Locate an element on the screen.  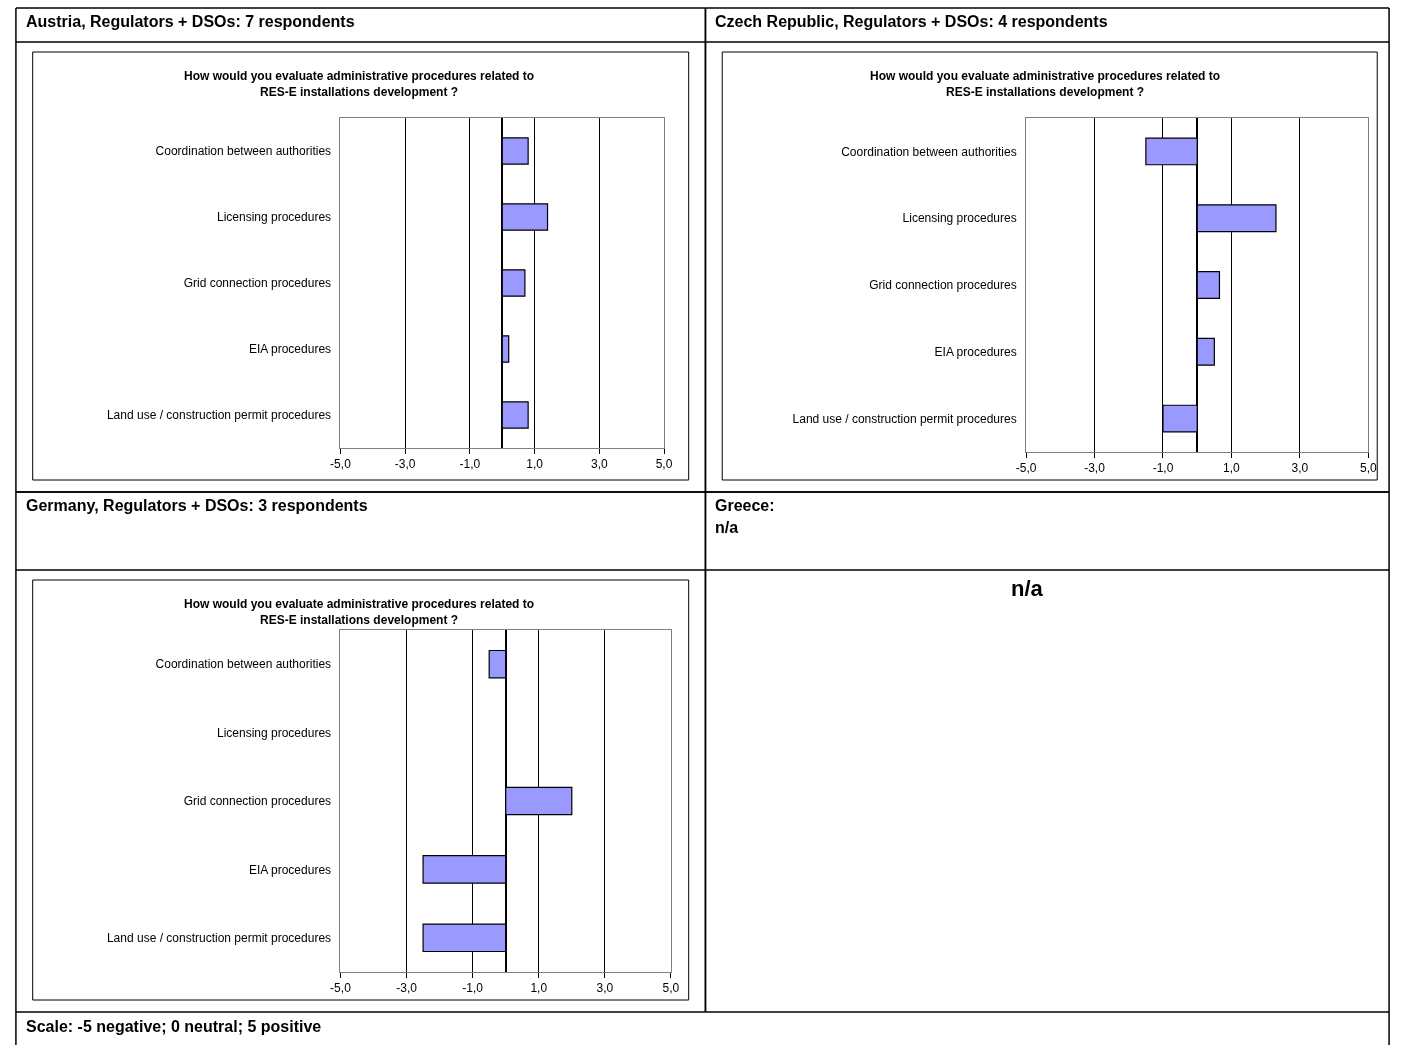
text: Austria, Regulators + DSOs: 7 respondents is located at coordinates (190, 21).